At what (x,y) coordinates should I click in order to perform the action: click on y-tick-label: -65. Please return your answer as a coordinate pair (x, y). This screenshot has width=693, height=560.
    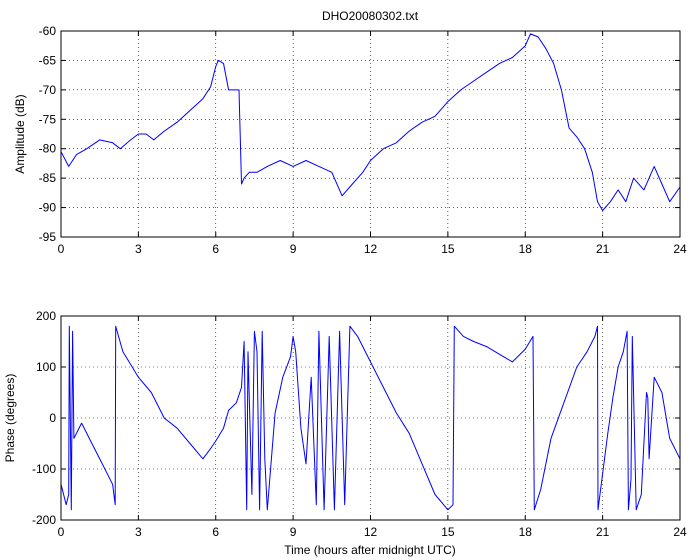
    Looking at the image, I should click on (48, 60).